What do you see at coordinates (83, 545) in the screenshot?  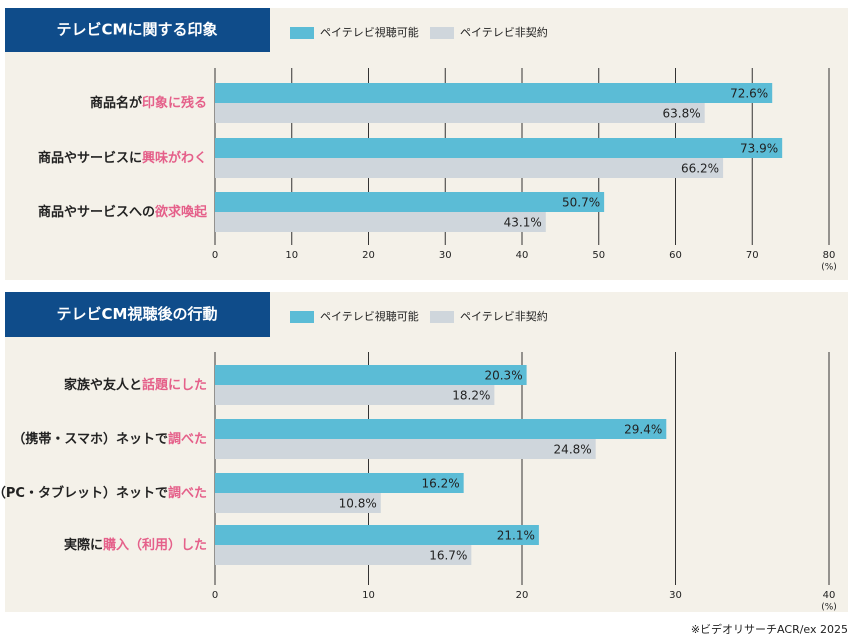 I see `category-label-part: 実際に` at bounding box center [83, 545].